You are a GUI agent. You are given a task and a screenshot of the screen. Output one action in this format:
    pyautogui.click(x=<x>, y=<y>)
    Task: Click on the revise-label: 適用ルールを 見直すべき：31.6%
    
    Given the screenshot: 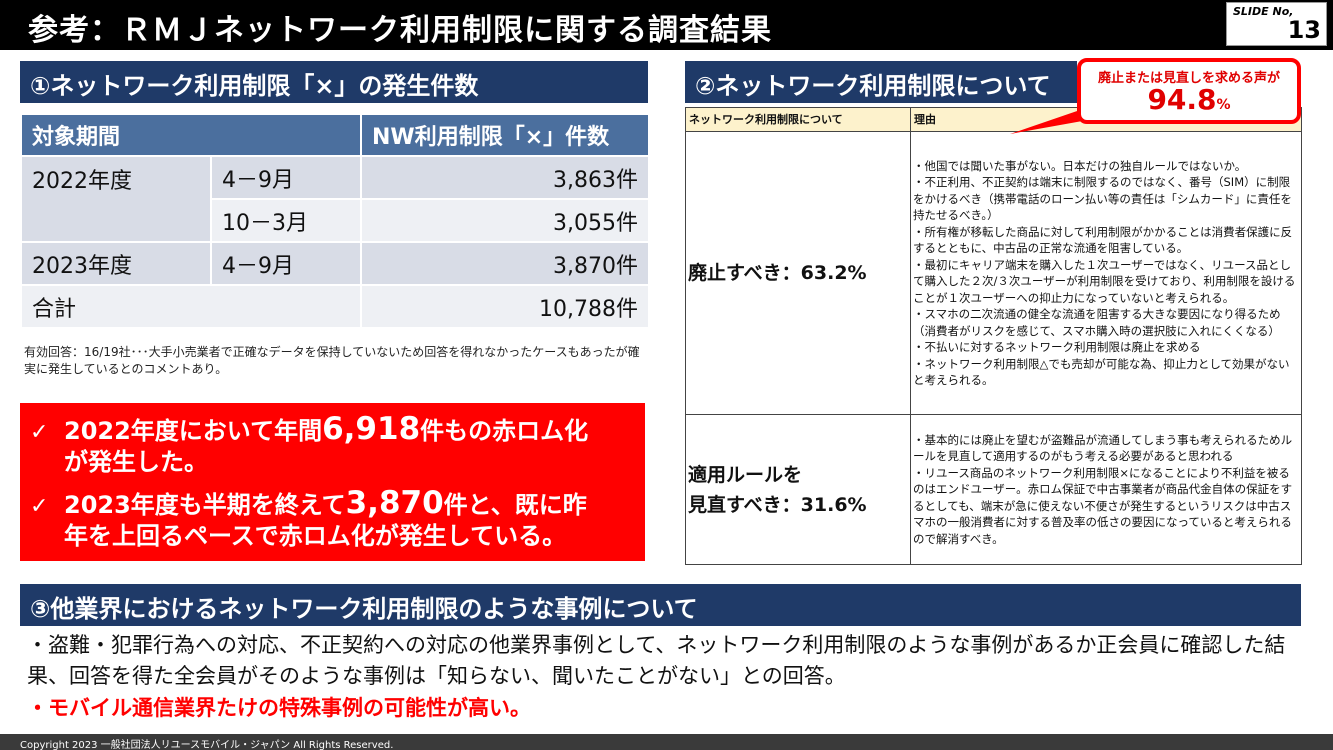 What is the action you would take?
    pyautogui.click(x=798, y=489)
    